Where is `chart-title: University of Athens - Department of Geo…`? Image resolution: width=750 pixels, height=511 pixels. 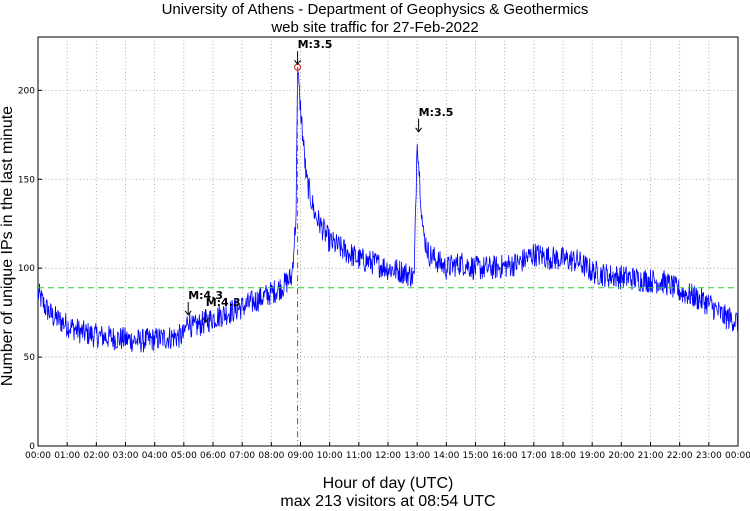 chart-title: University of Athens - Department of Geo… is located at coordinates (375, 9).